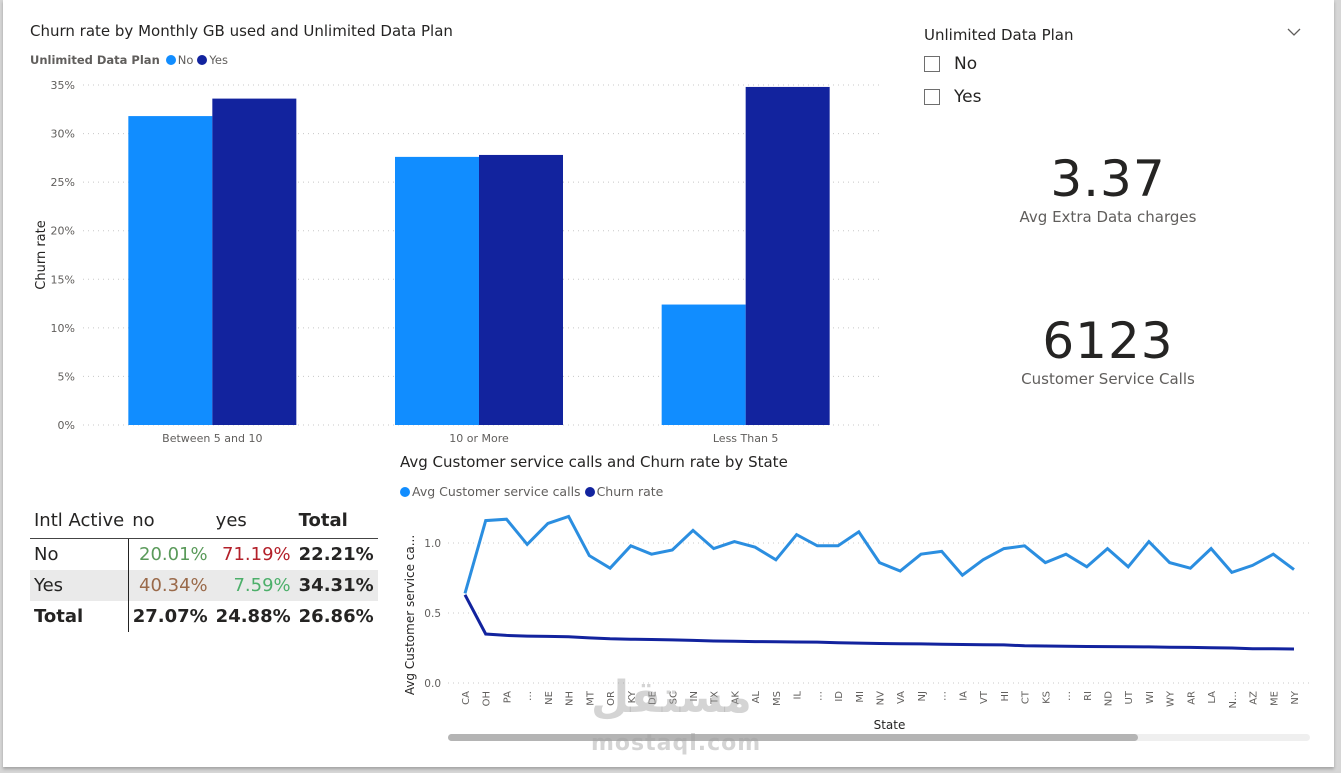 The width and height of the screenshot is (1341, 773). What do you see at coordinates (611, 698) in the screenshot?
I see `x-tick-label: OR` at bounding box center [611, 698].